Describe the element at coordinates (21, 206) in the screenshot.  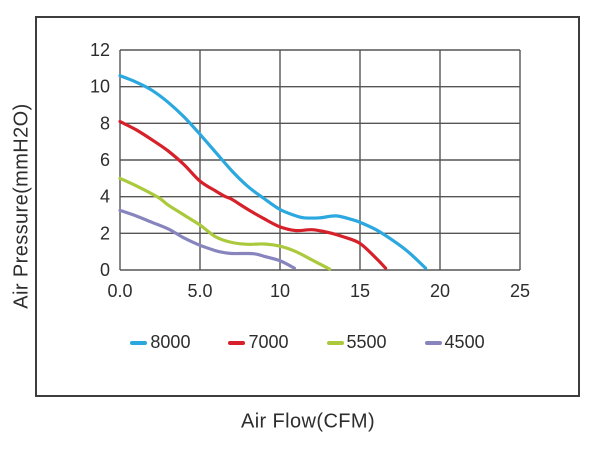
I see `y-axis-title: Air Pressure(mmH2O)` at that location.